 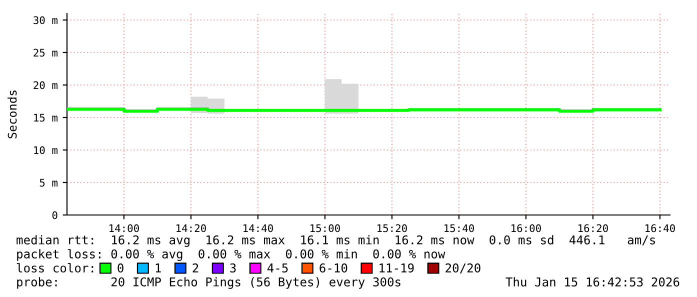 What do you see at coordinates (231, 255) in the screenshot?
I see `text: packet loss: 0.00 % avg 0.00 % max 0.00 % min 0.00 % now` at bounding box center [231, 255].